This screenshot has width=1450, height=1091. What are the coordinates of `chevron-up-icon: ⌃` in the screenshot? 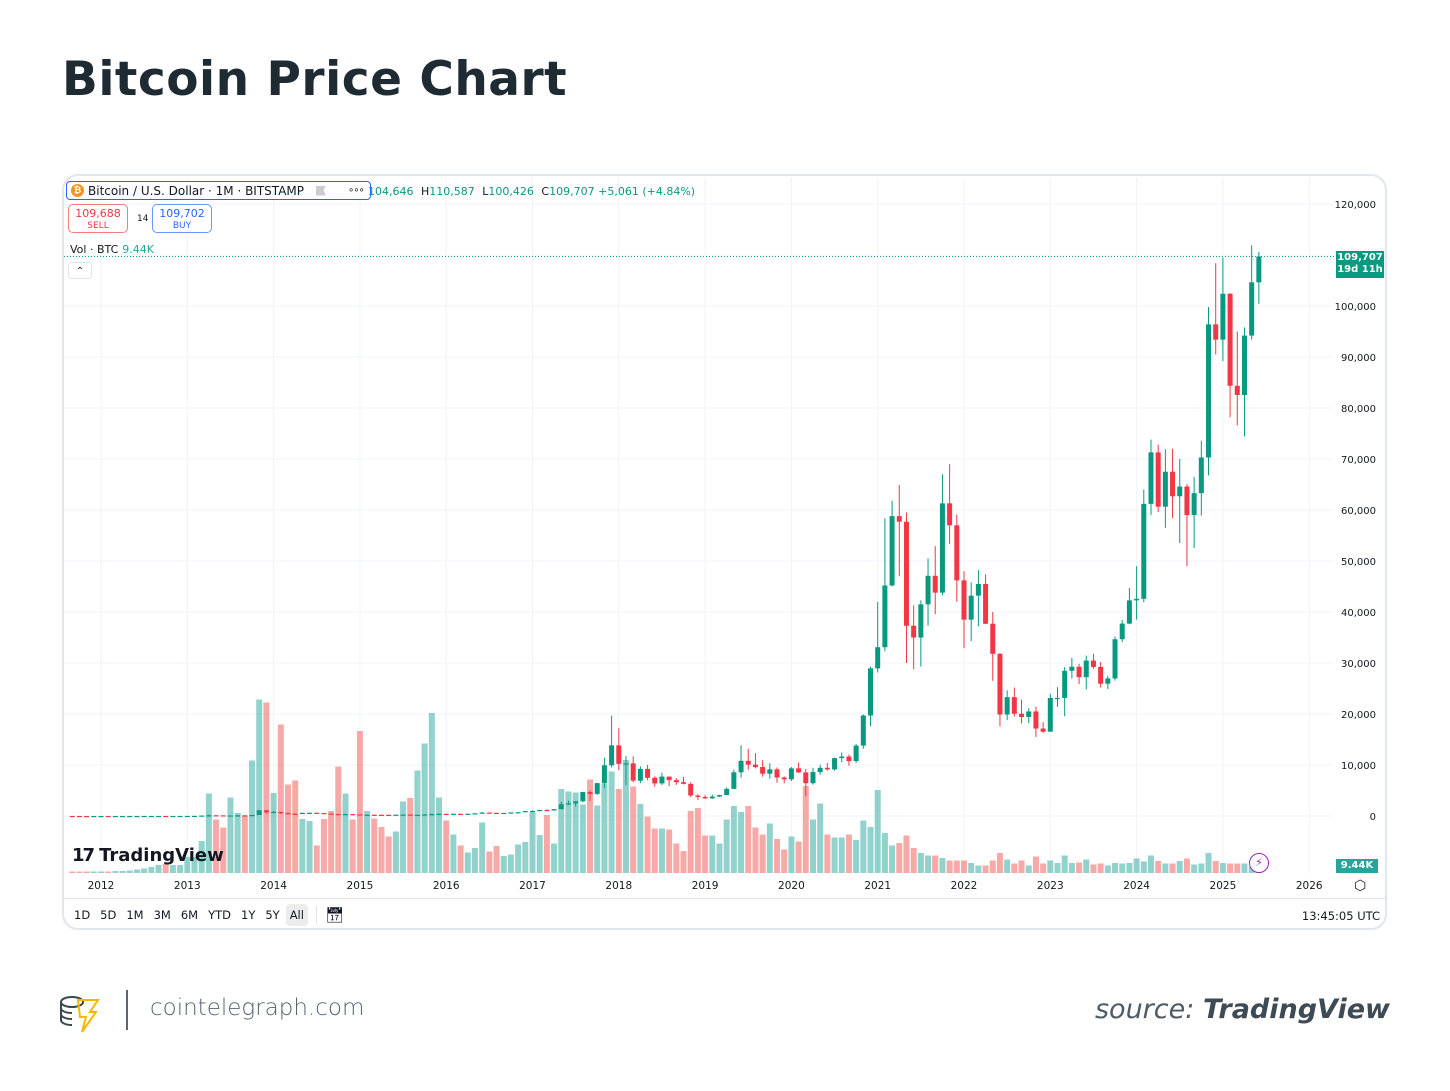 It's located at (80, 271).